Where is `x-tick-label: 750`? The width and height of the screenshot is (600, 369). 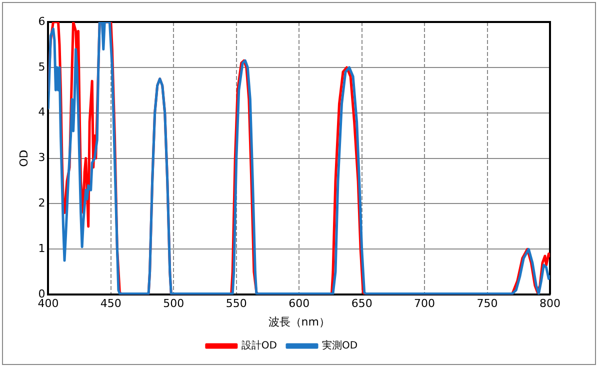
x-tick-label: 750 is located at coordinates (487, 303).